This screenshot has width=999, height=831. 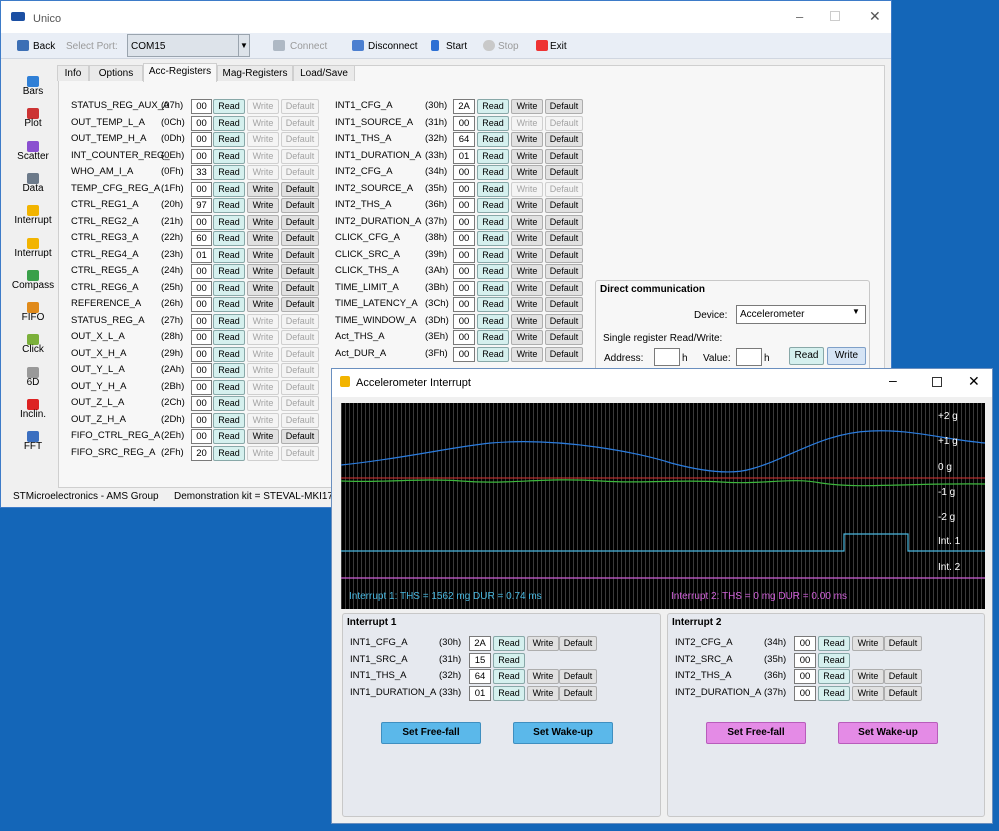 What do you see at coordinates (33, 156) in the screenshot?
I see `sidebar-item: Scatter` at bounding box center [33, 156].